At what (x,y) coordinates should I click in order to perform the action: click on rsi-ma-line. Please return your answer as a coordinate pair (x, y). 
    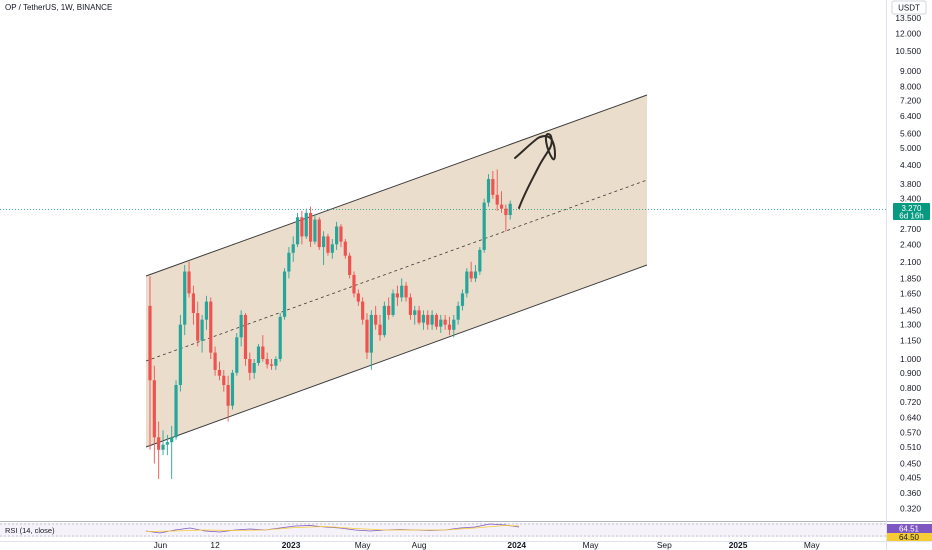
    Looking at the image, I should click on (332, 528).